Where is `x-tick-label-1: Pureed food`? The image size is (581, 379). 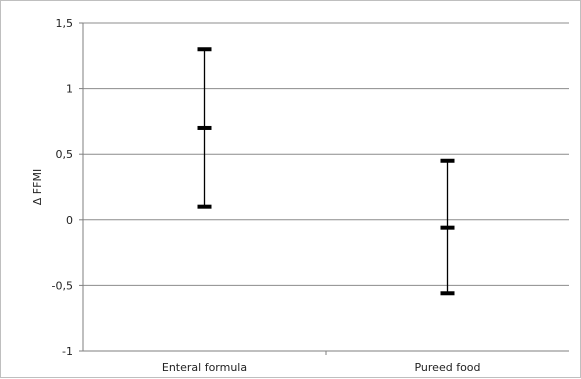
x-tick-label-1: Pureed food is located at coordinates (447, 367).